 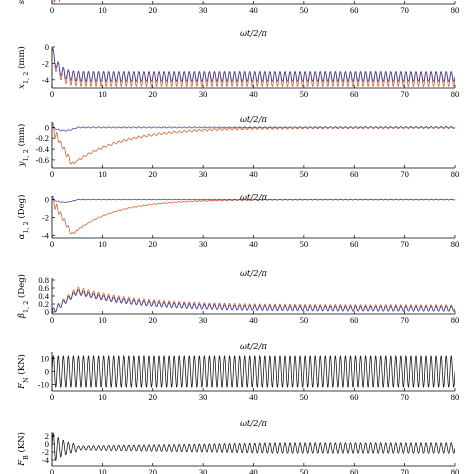 I want to click on y-tick-label-x12: -2, so click(x=45, y=63).